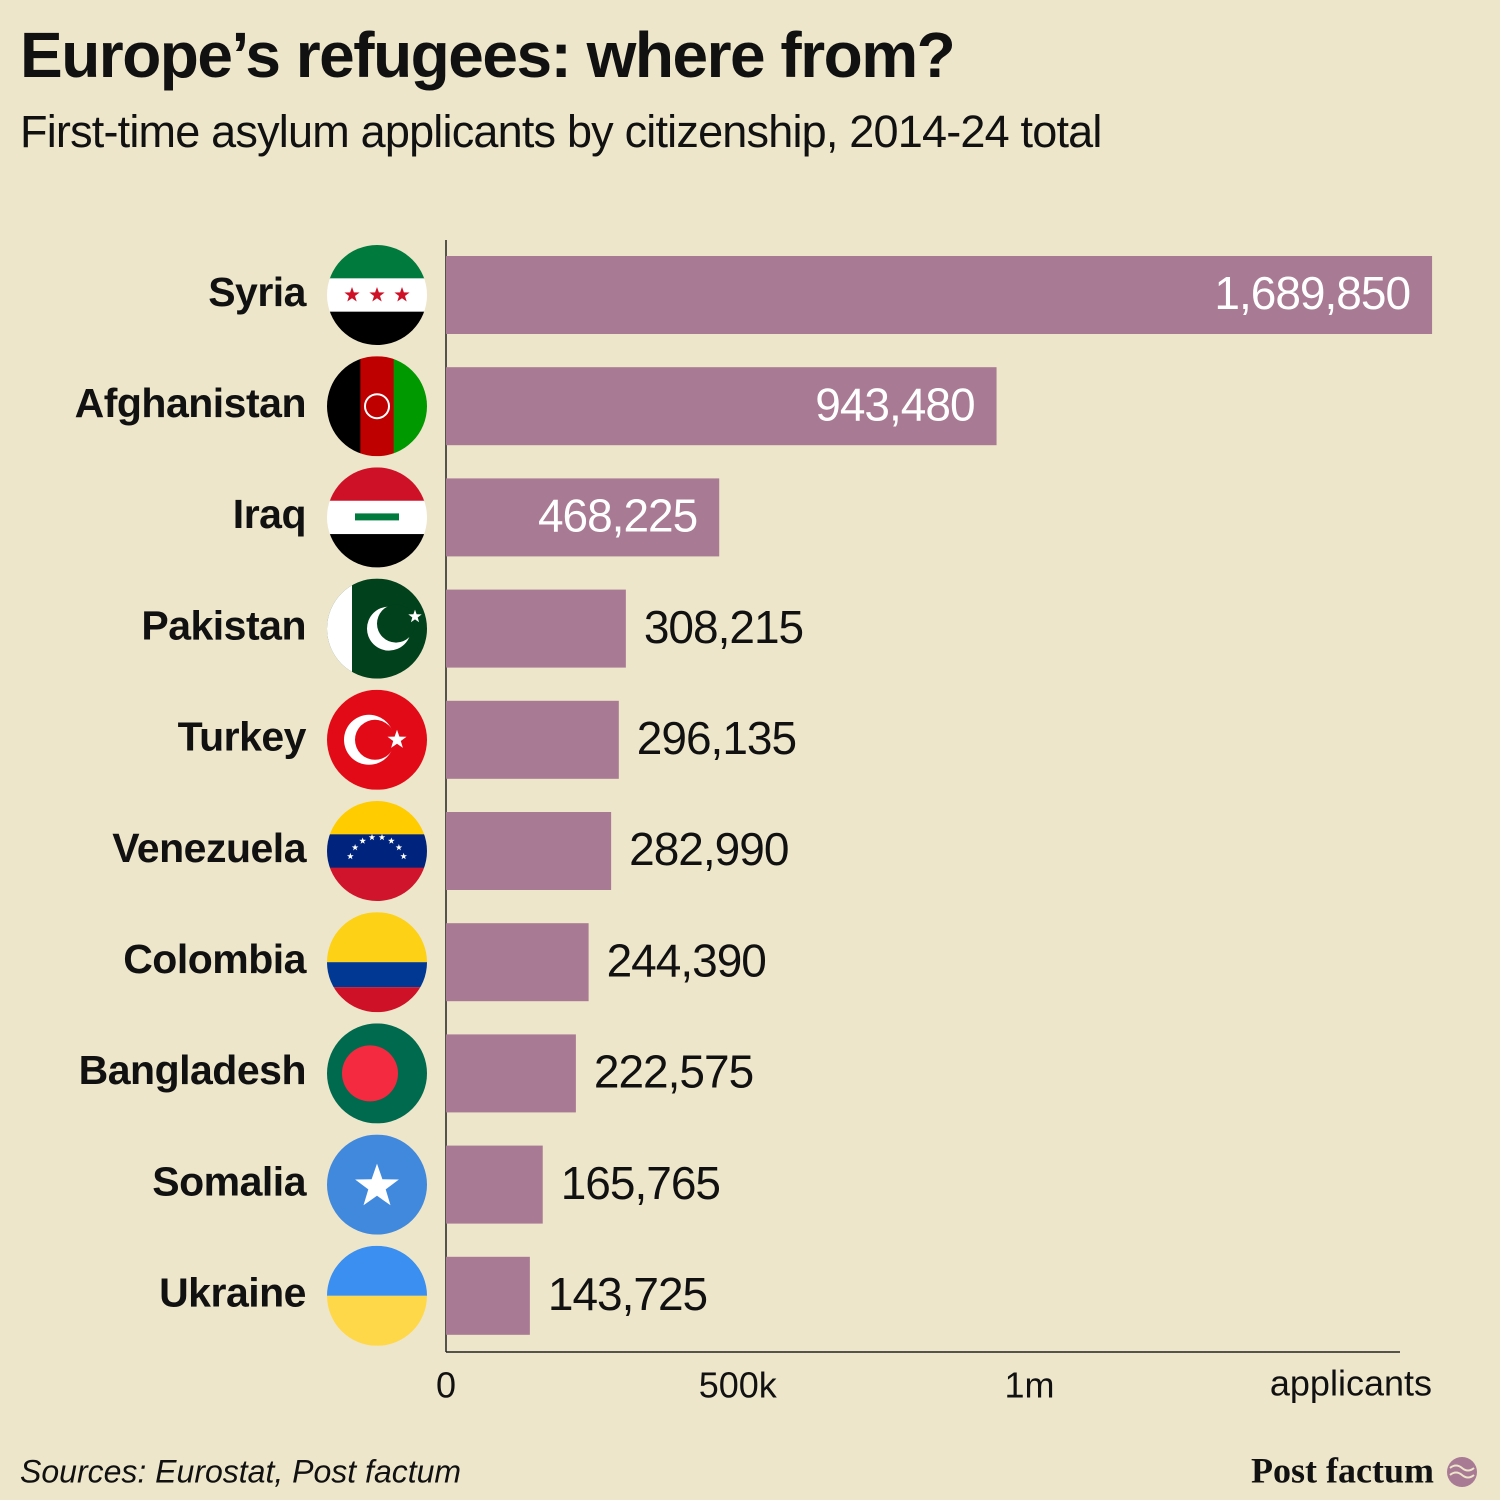 The height and width of the screenshot is (1500, 1500). I want to click on x-tick-label: 500k, so click(738, 1385).